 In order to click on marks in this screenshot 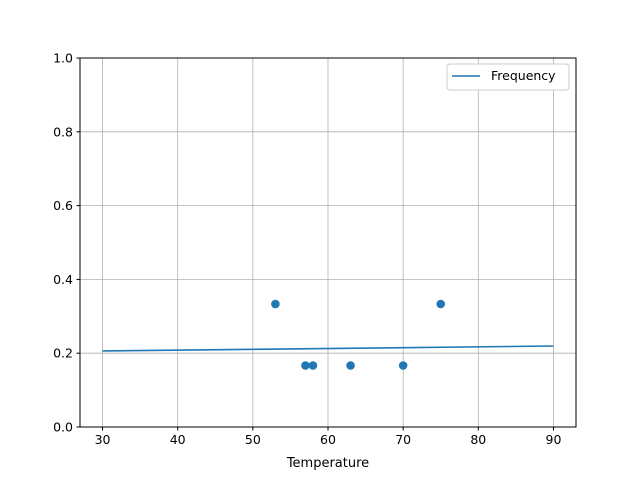, I will do `click(328, 334)`.